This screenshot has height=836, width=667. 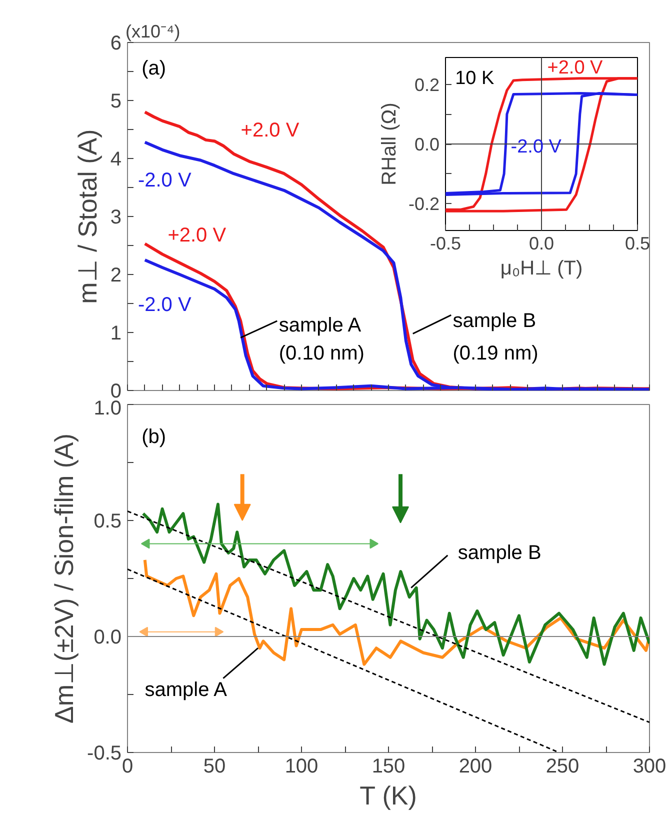 What do you see at coordinates (427, 84) in the screenshot?
I see `y-tick-label: 0.2` at bounding box center [427, 84].